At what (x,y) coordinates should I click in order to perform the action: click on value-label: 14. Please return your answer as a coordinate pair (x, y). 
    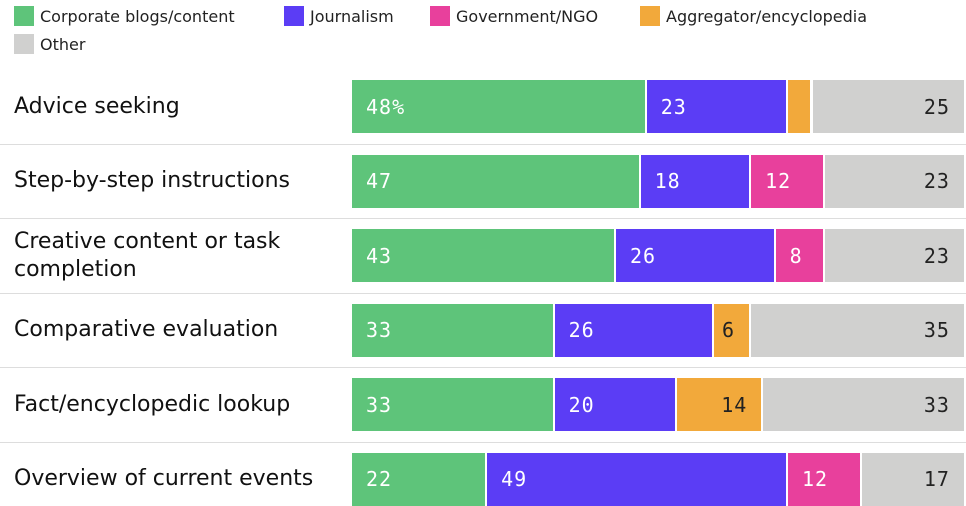
    Looking at the image, I should click on (734, 405).